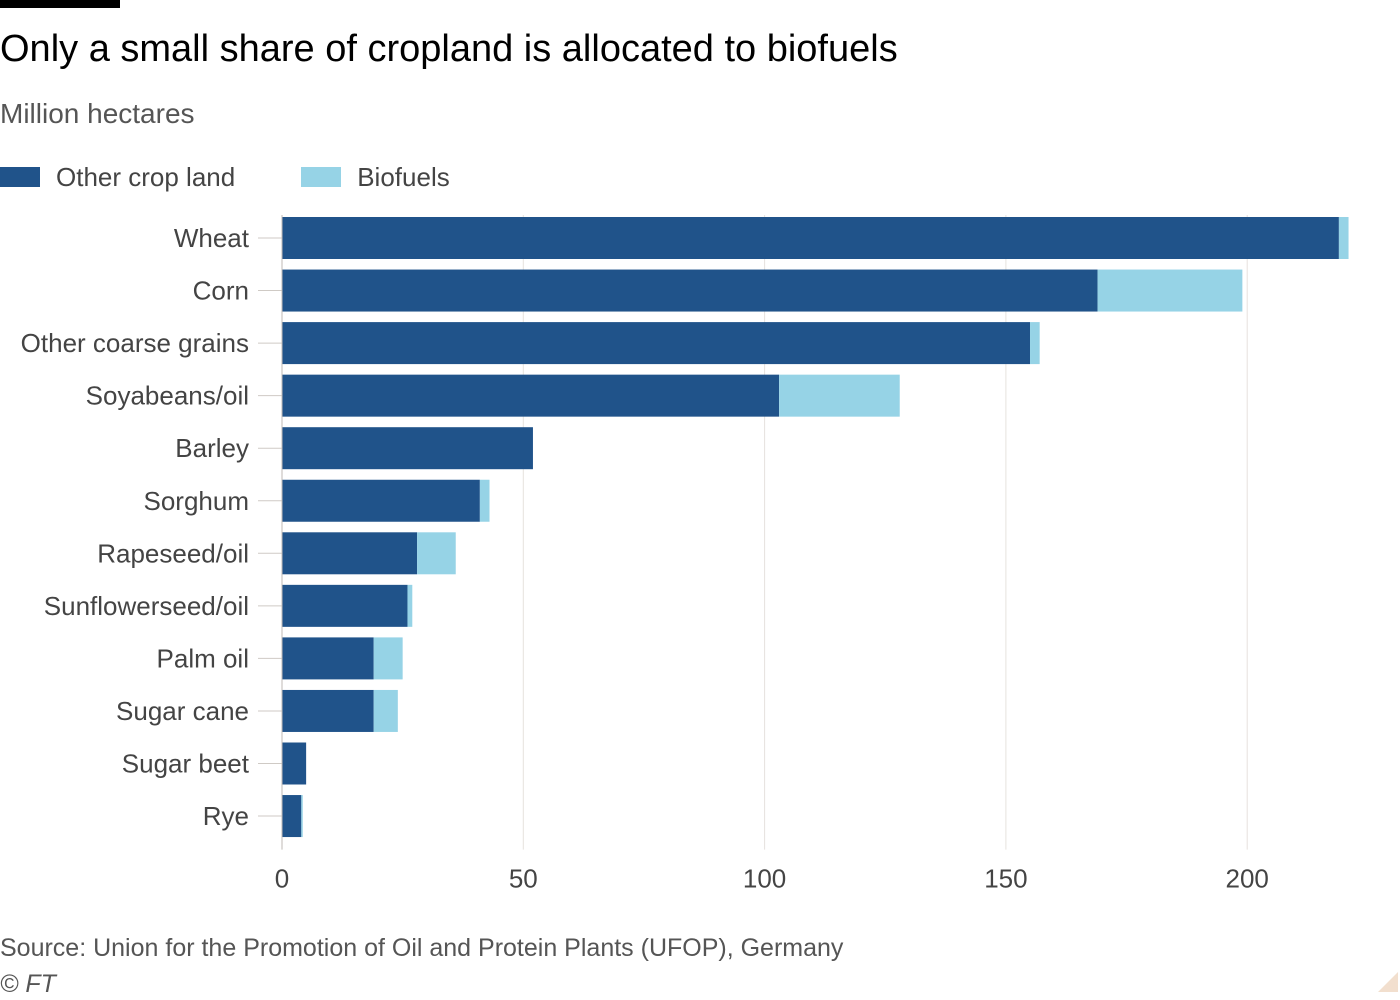 The image size is (1400, 1000). What do you see at coordinates (328, 710) in the screenshot?
I see `bar-other-sugar-cane` at bounding box center [328, 710].